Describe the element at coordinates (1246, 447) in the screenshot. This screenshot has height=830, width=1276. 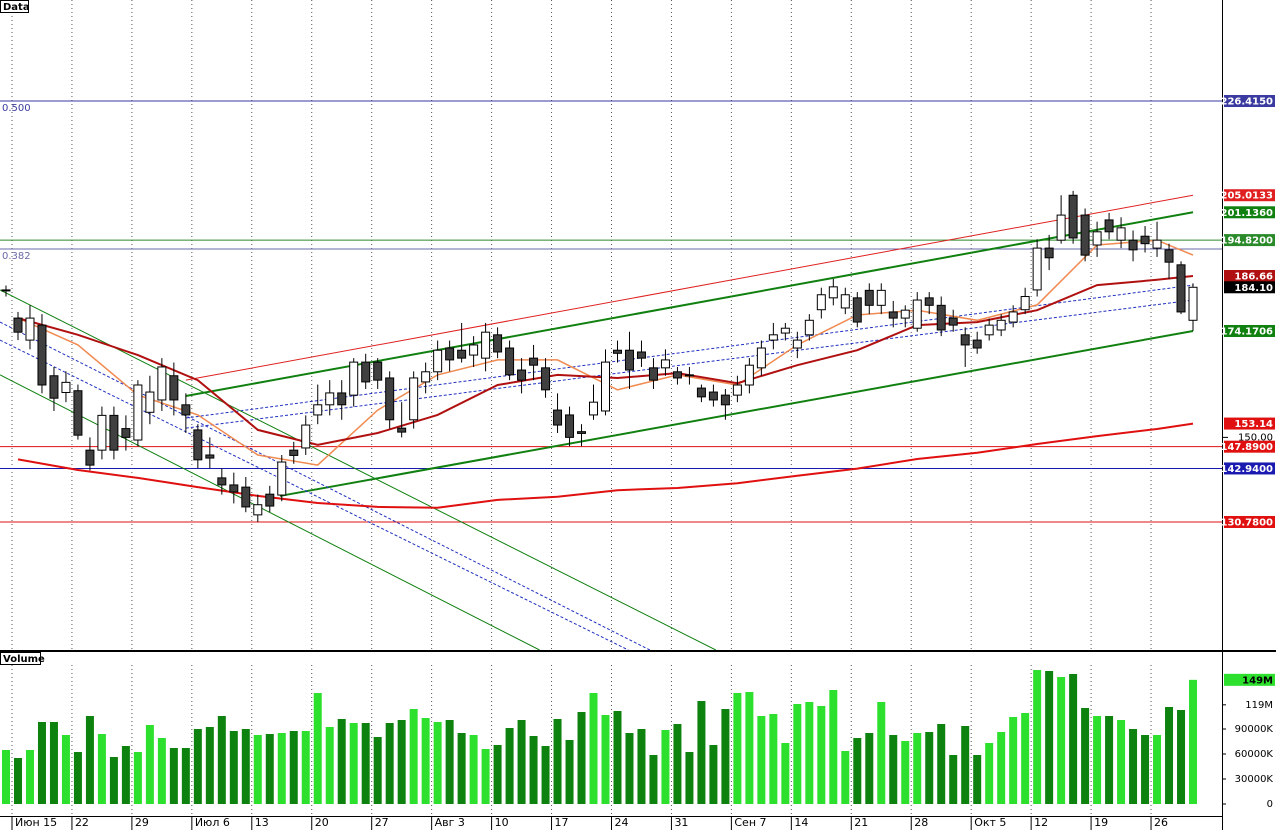
I see `axis-label: 147.8900` at that location.